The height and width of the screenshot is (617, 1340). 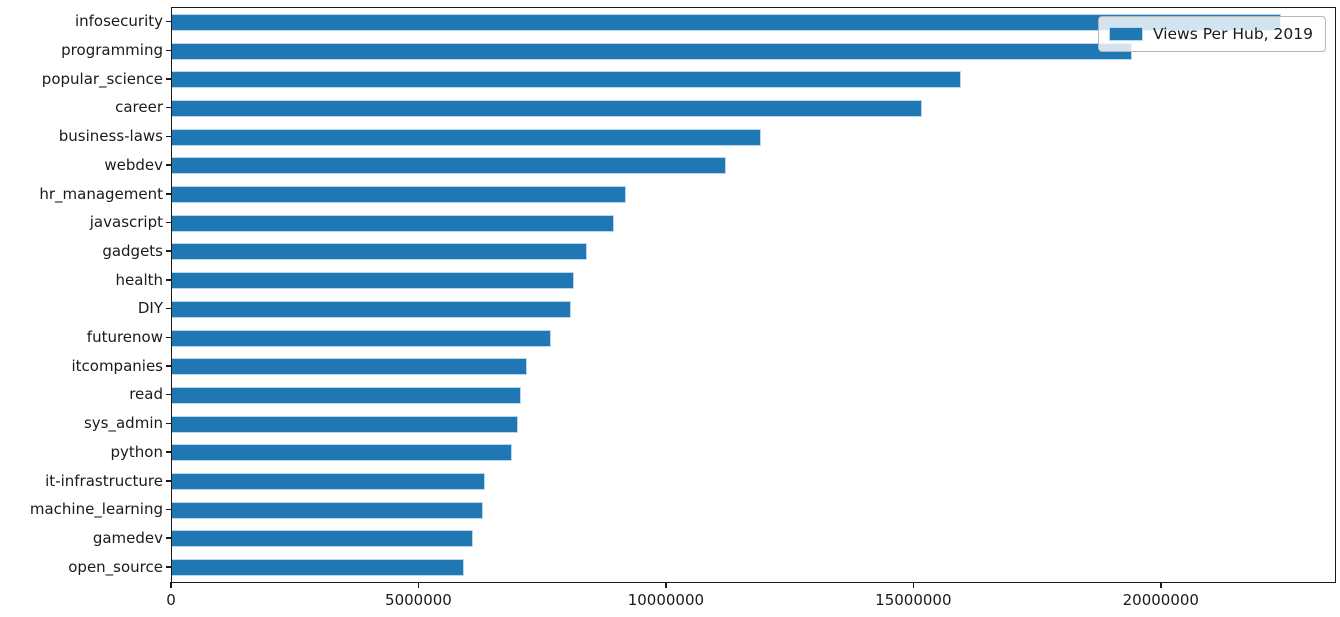 I want to click on bar-it-infrastructure, so click(x=328, y=482).